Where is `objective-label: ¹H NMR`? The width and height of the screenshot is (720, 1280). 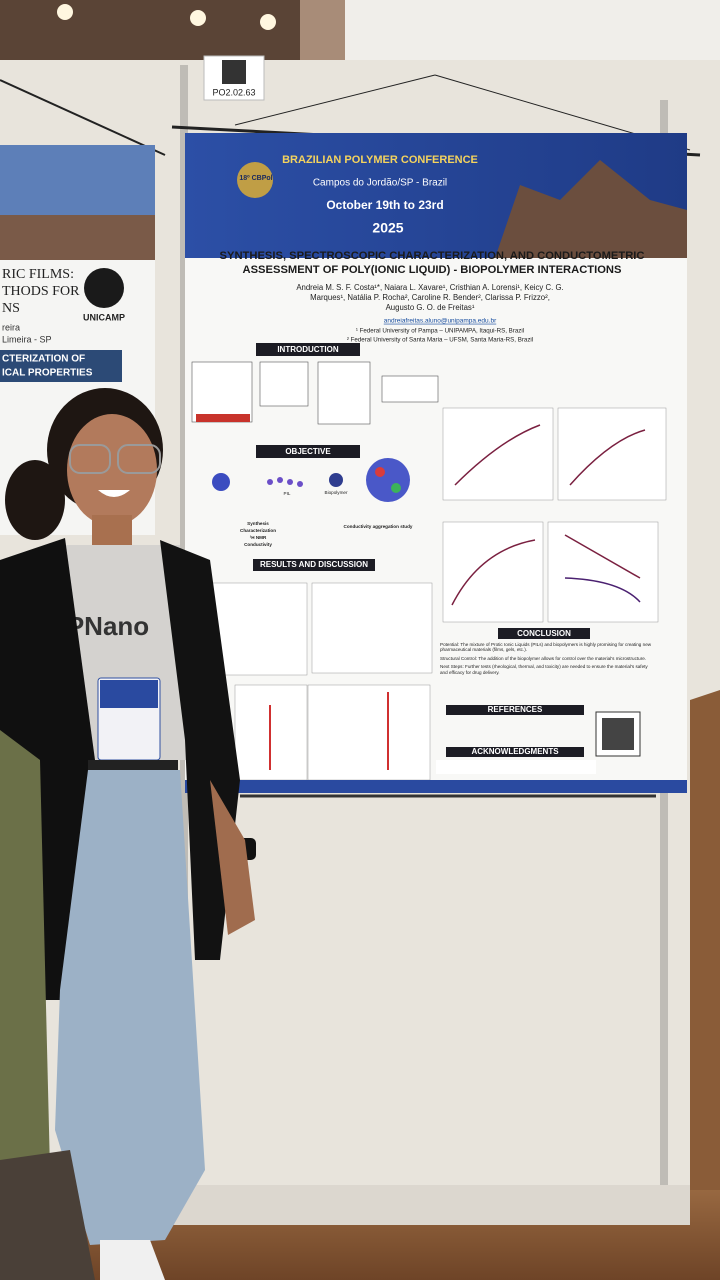 objective-label: ¹H NMR is located at coordinates (258, 537).